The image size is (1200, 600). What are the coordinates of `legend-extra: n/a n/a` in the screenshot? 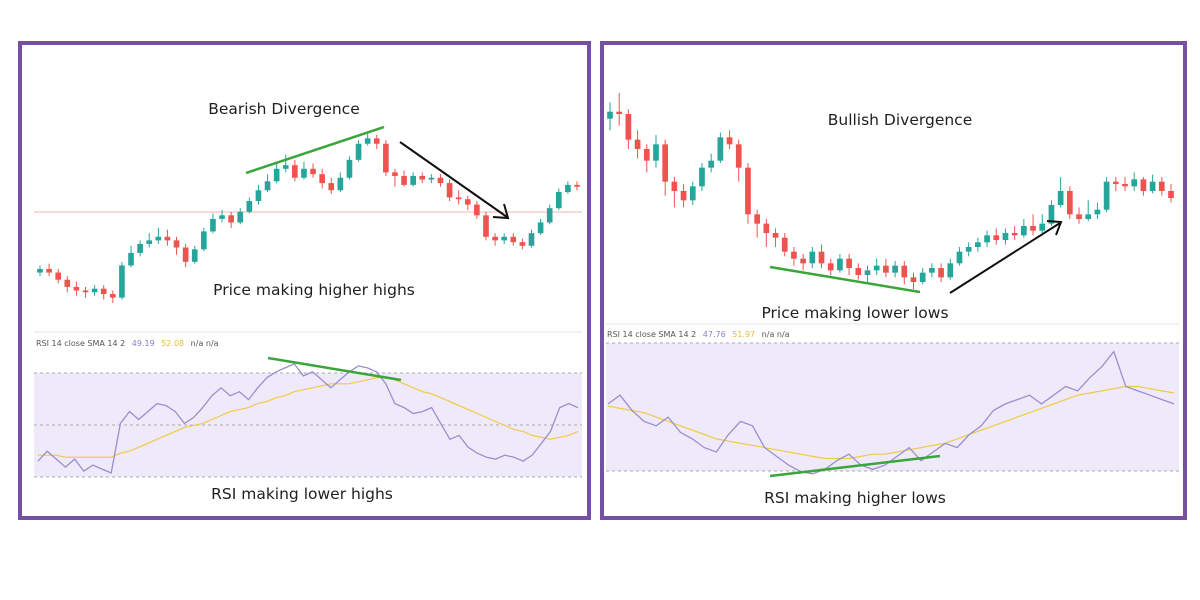 It's located at (776, 334).